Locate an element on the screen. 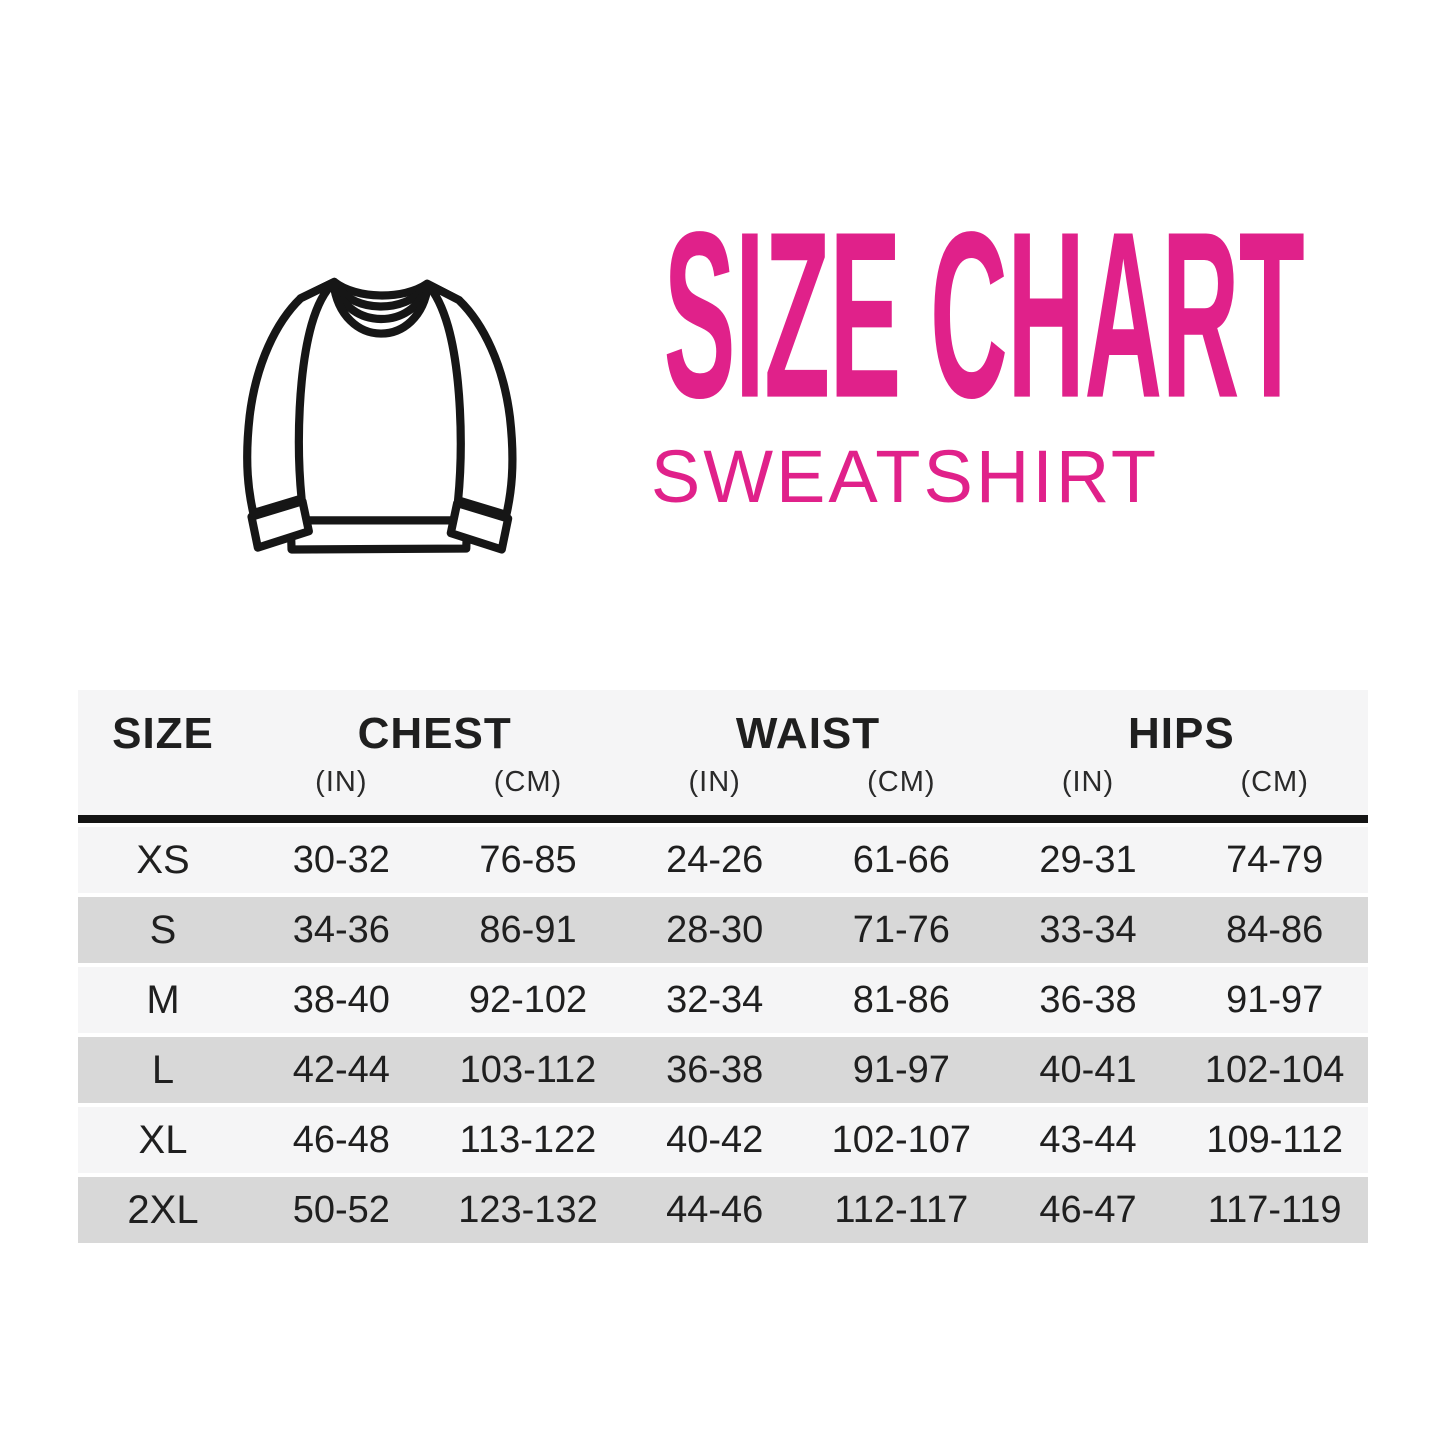  unit-header-waist-cm: (CM) is located at coordinates (901, 781).